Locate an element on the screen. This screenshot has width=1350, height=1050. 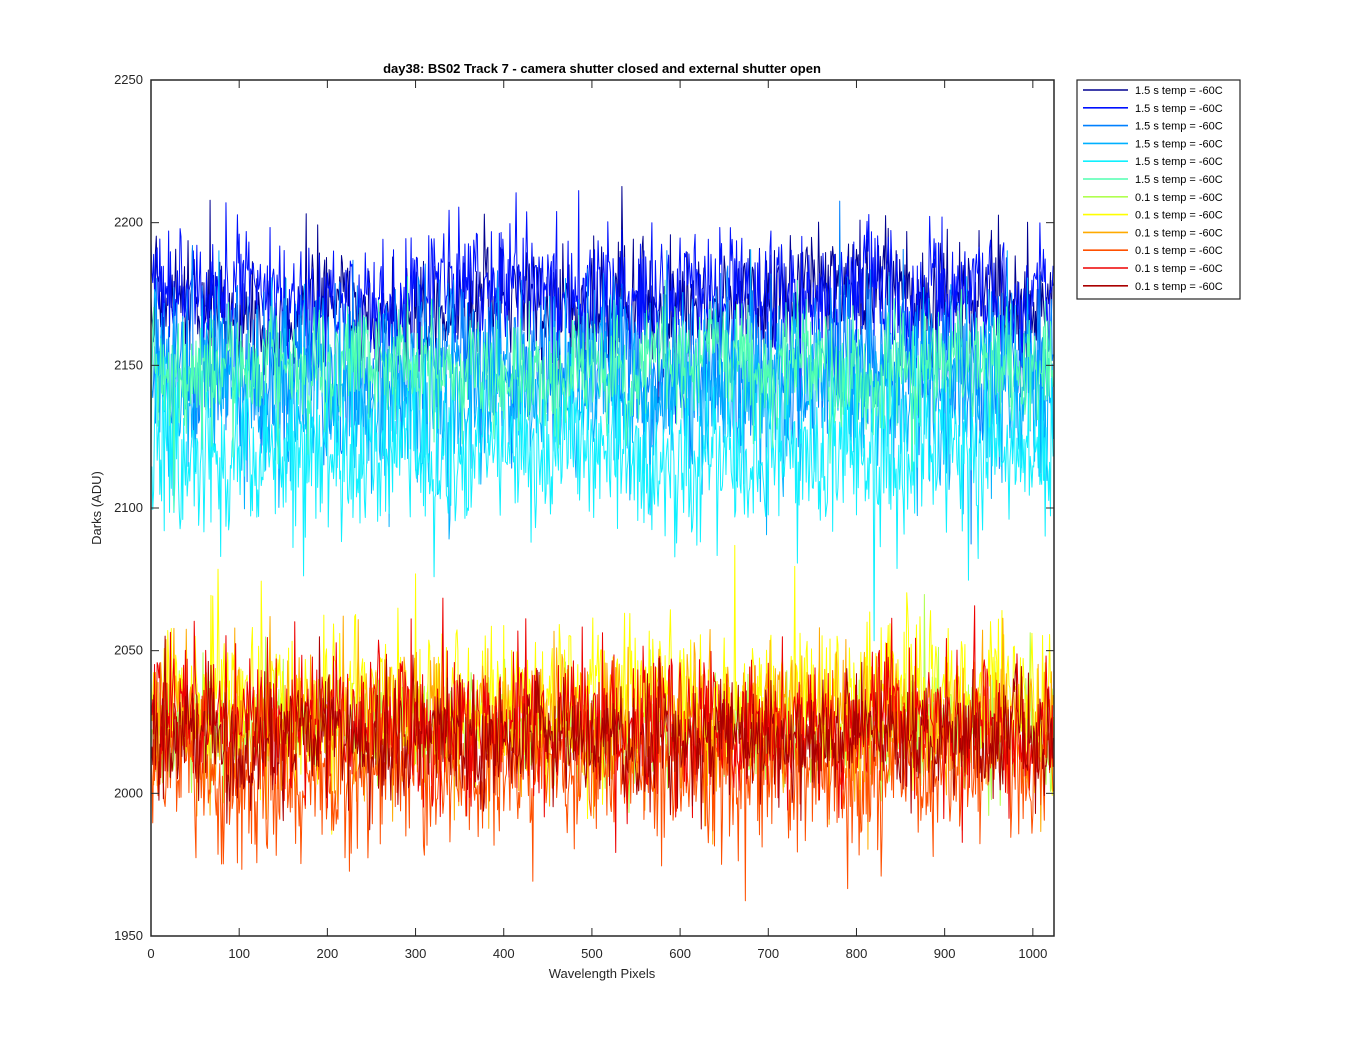
y-tick-label: 2250 is located at coordinates (128, 79).